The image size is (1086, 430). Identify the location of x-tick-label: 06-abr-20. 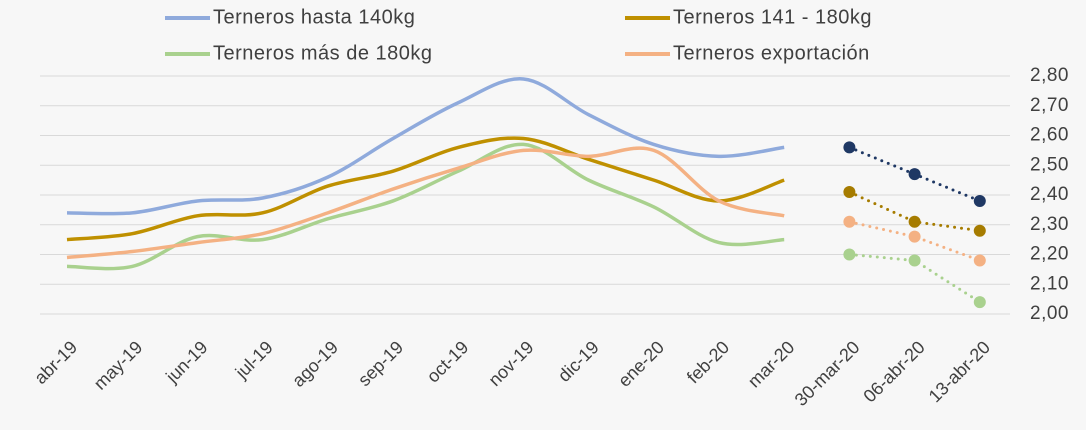
(893, 371).